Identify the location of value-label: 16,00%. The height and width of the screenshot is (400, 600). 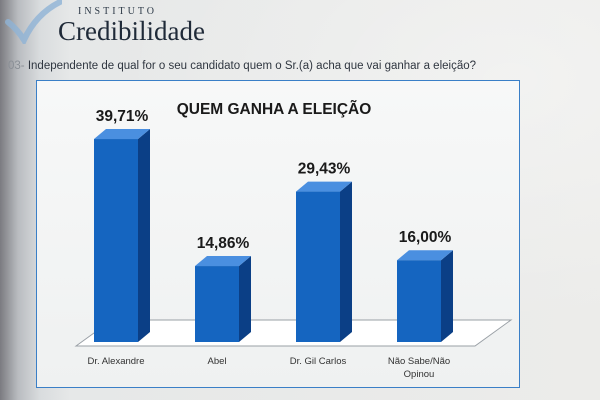
(425, 237).